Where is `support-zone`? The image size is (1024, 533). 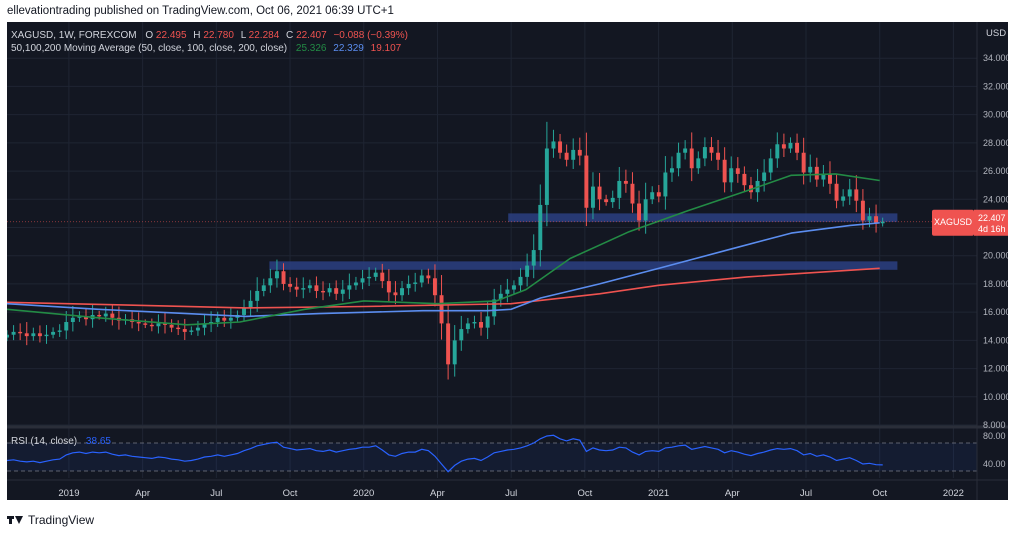
support-zone is located at coordinates (703, 217).